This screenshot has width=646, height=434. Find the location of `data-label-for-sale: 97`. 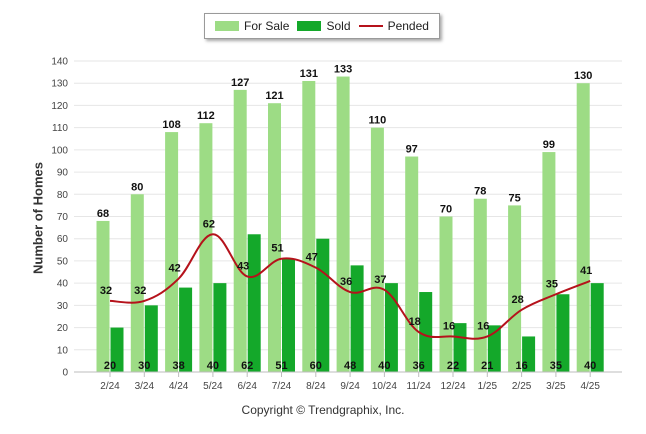

data-label-for-sale: 97 is located at coordinates (412, 150).